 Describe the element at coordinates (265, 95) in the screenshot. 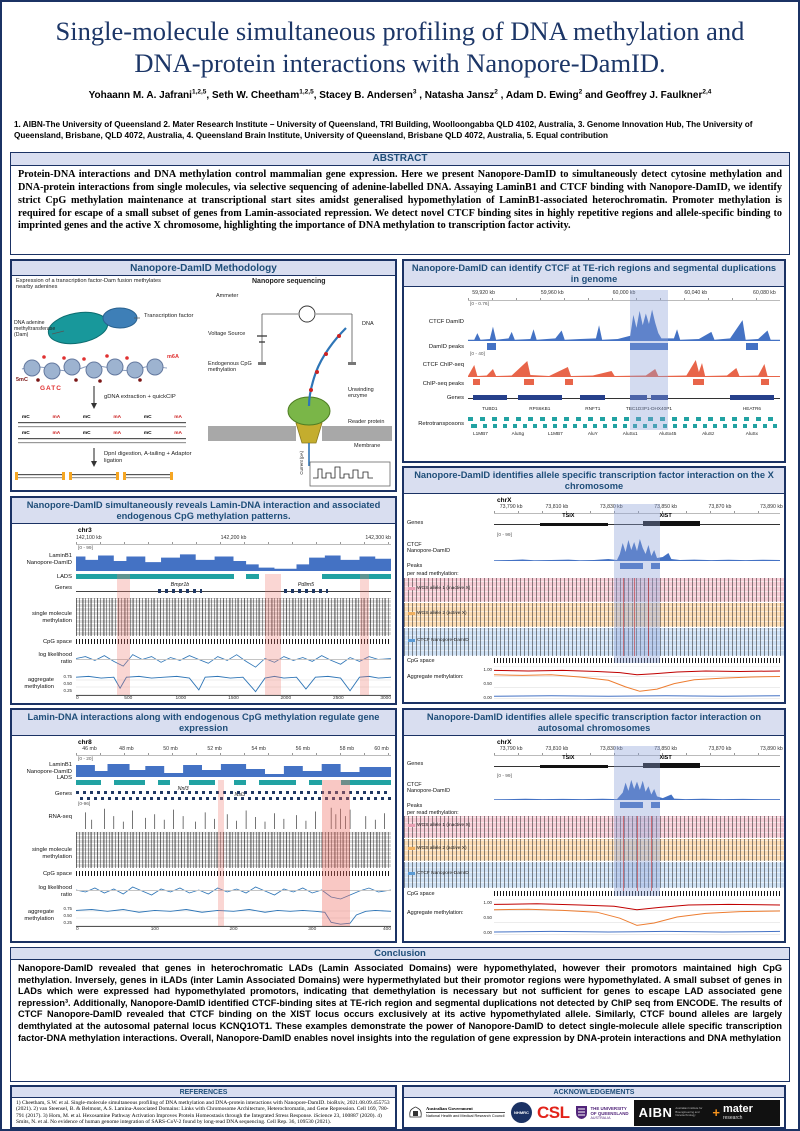

I see `author: Seth W. Cheetham1,2,5,` at that location.